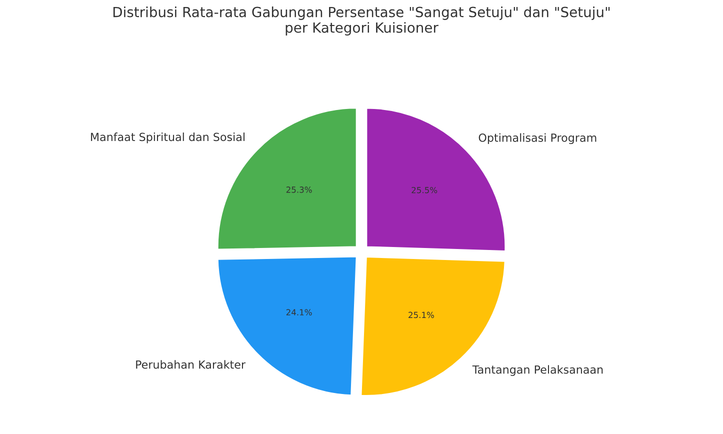 The image size is (723, 434). What do you see at coordinates (191, 364) in the screenshot?
I see `slice-label: Perubahan Karakter` at bounding box center [191, 364].